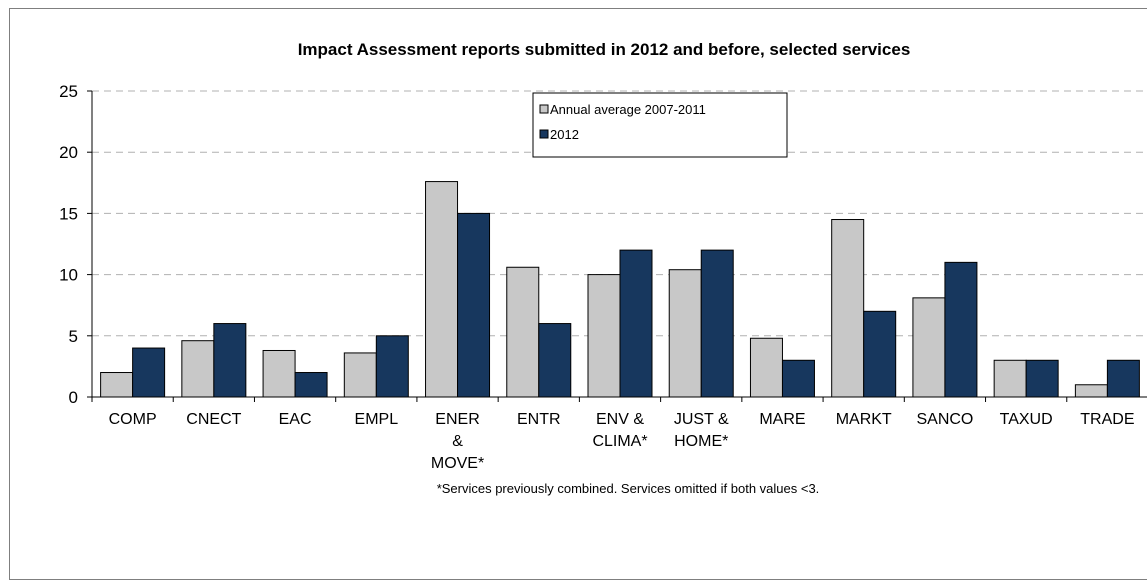 This screenshot has width=1147, height=584. What do you see at coordinates (1026, 419) in the screenshot?
I see `x-tick-label: TAXUD` at bounding box center [1026, 419].